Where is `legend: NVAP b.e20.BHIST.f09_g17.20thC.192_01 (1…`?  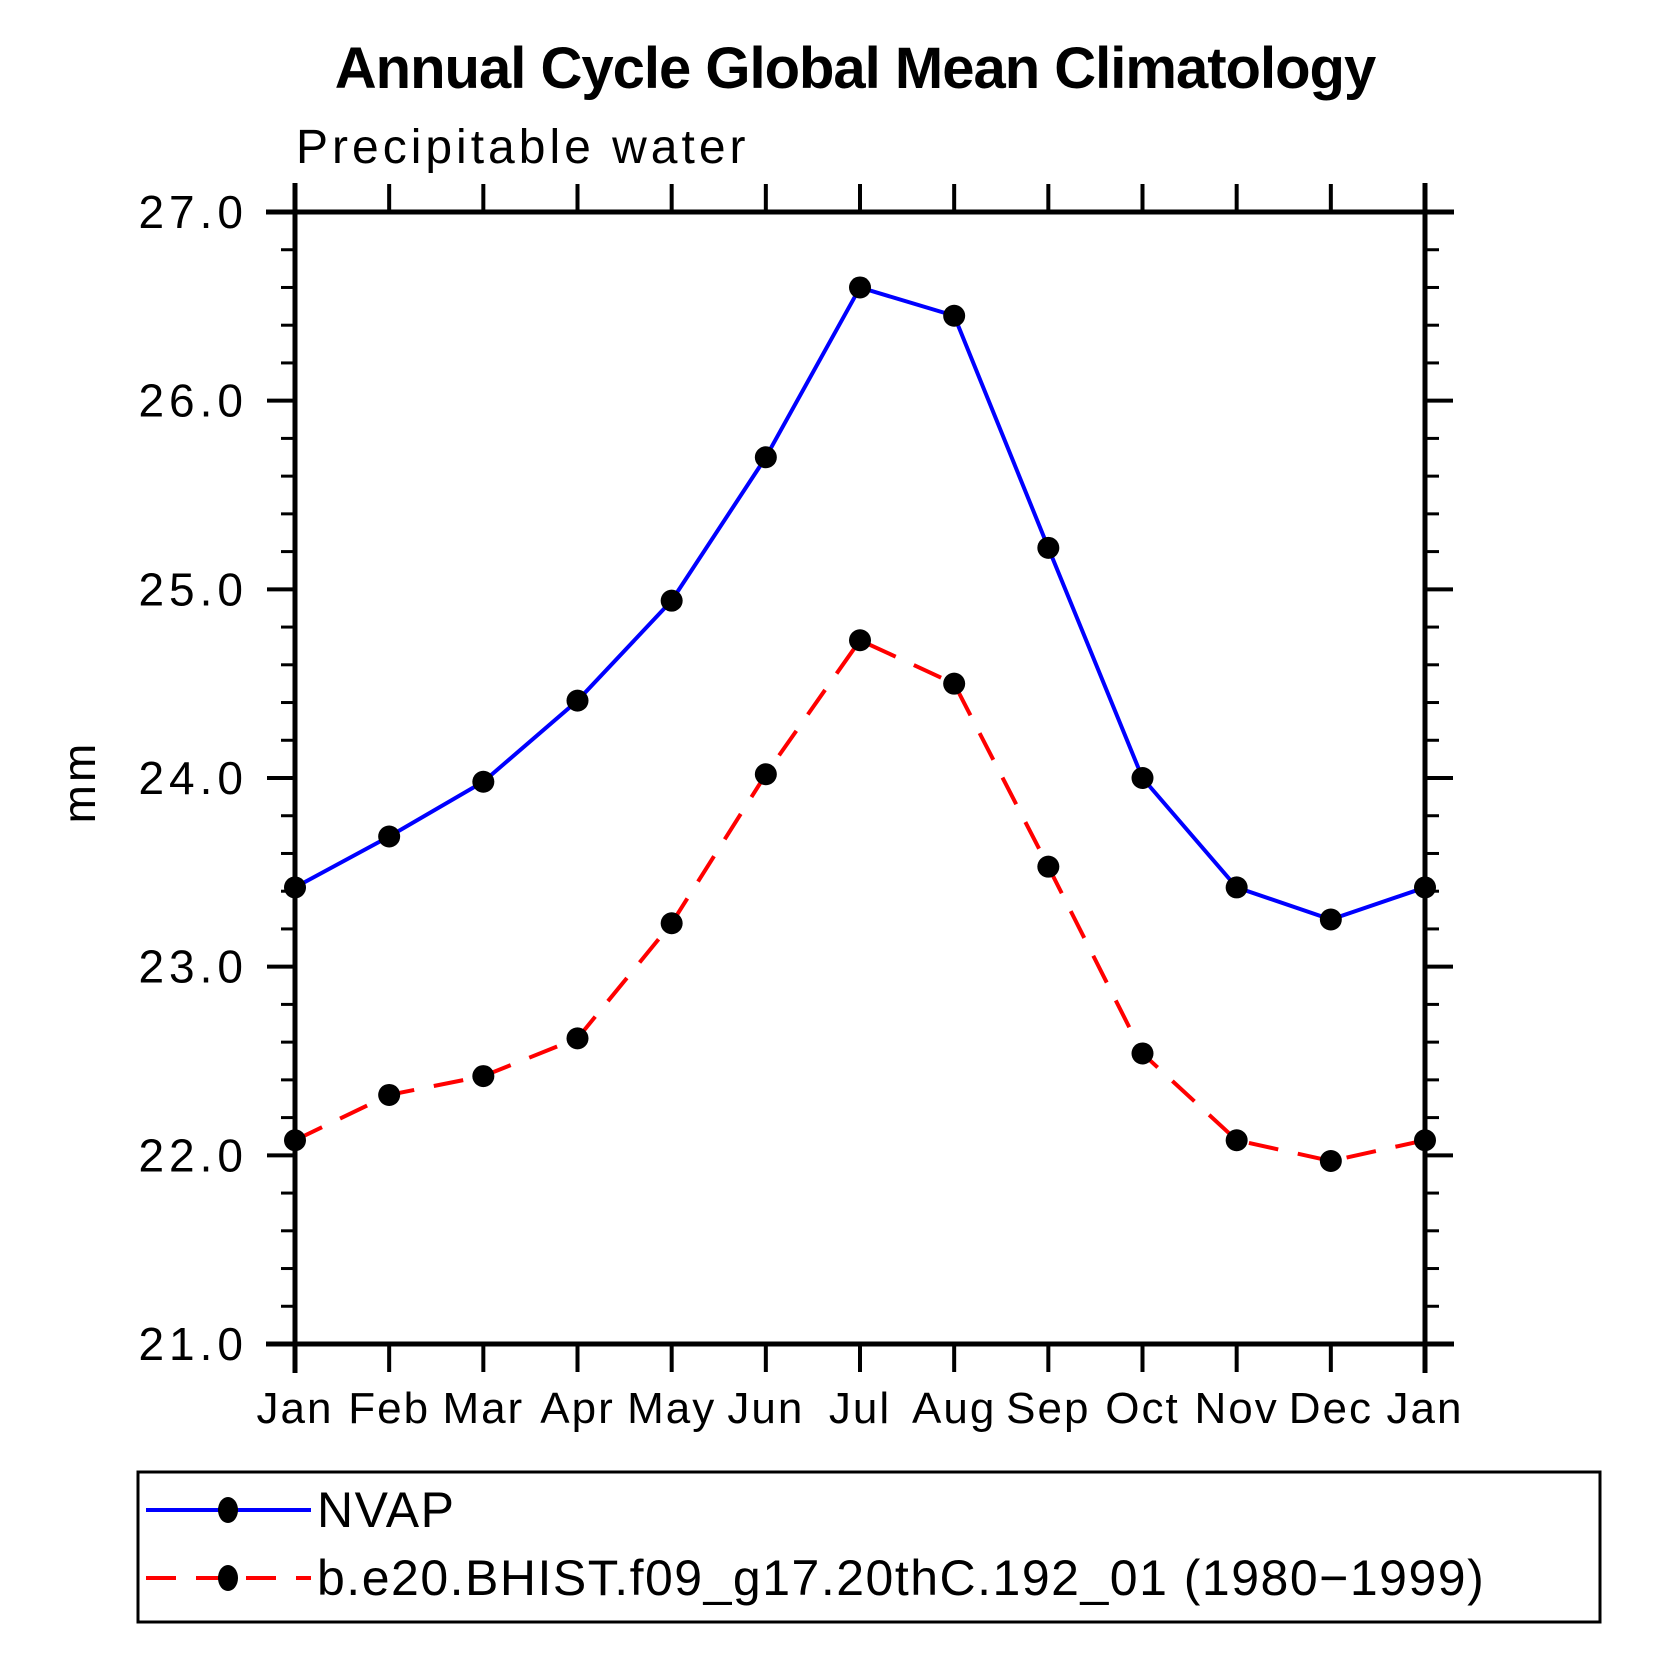
legend: NVAP b.e20.BHIST.f09_g17.20thC.192_01 (1… is located at coordinates (869, 1547).